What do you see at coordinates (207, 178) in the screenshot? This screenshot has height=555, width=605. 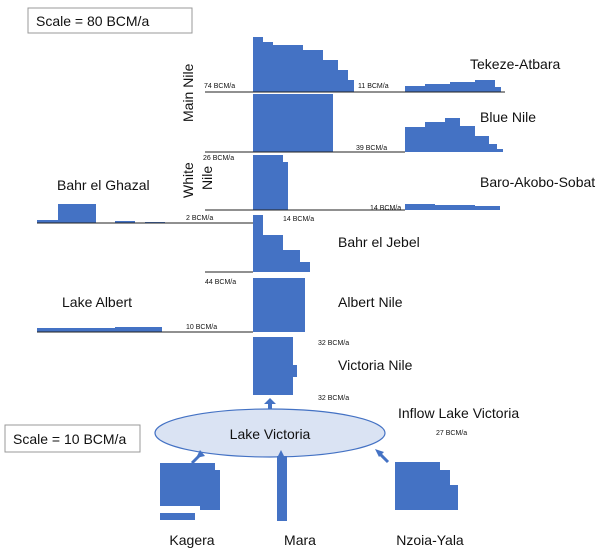 I see `river-label: Nile` at bounding box center [207, 178].